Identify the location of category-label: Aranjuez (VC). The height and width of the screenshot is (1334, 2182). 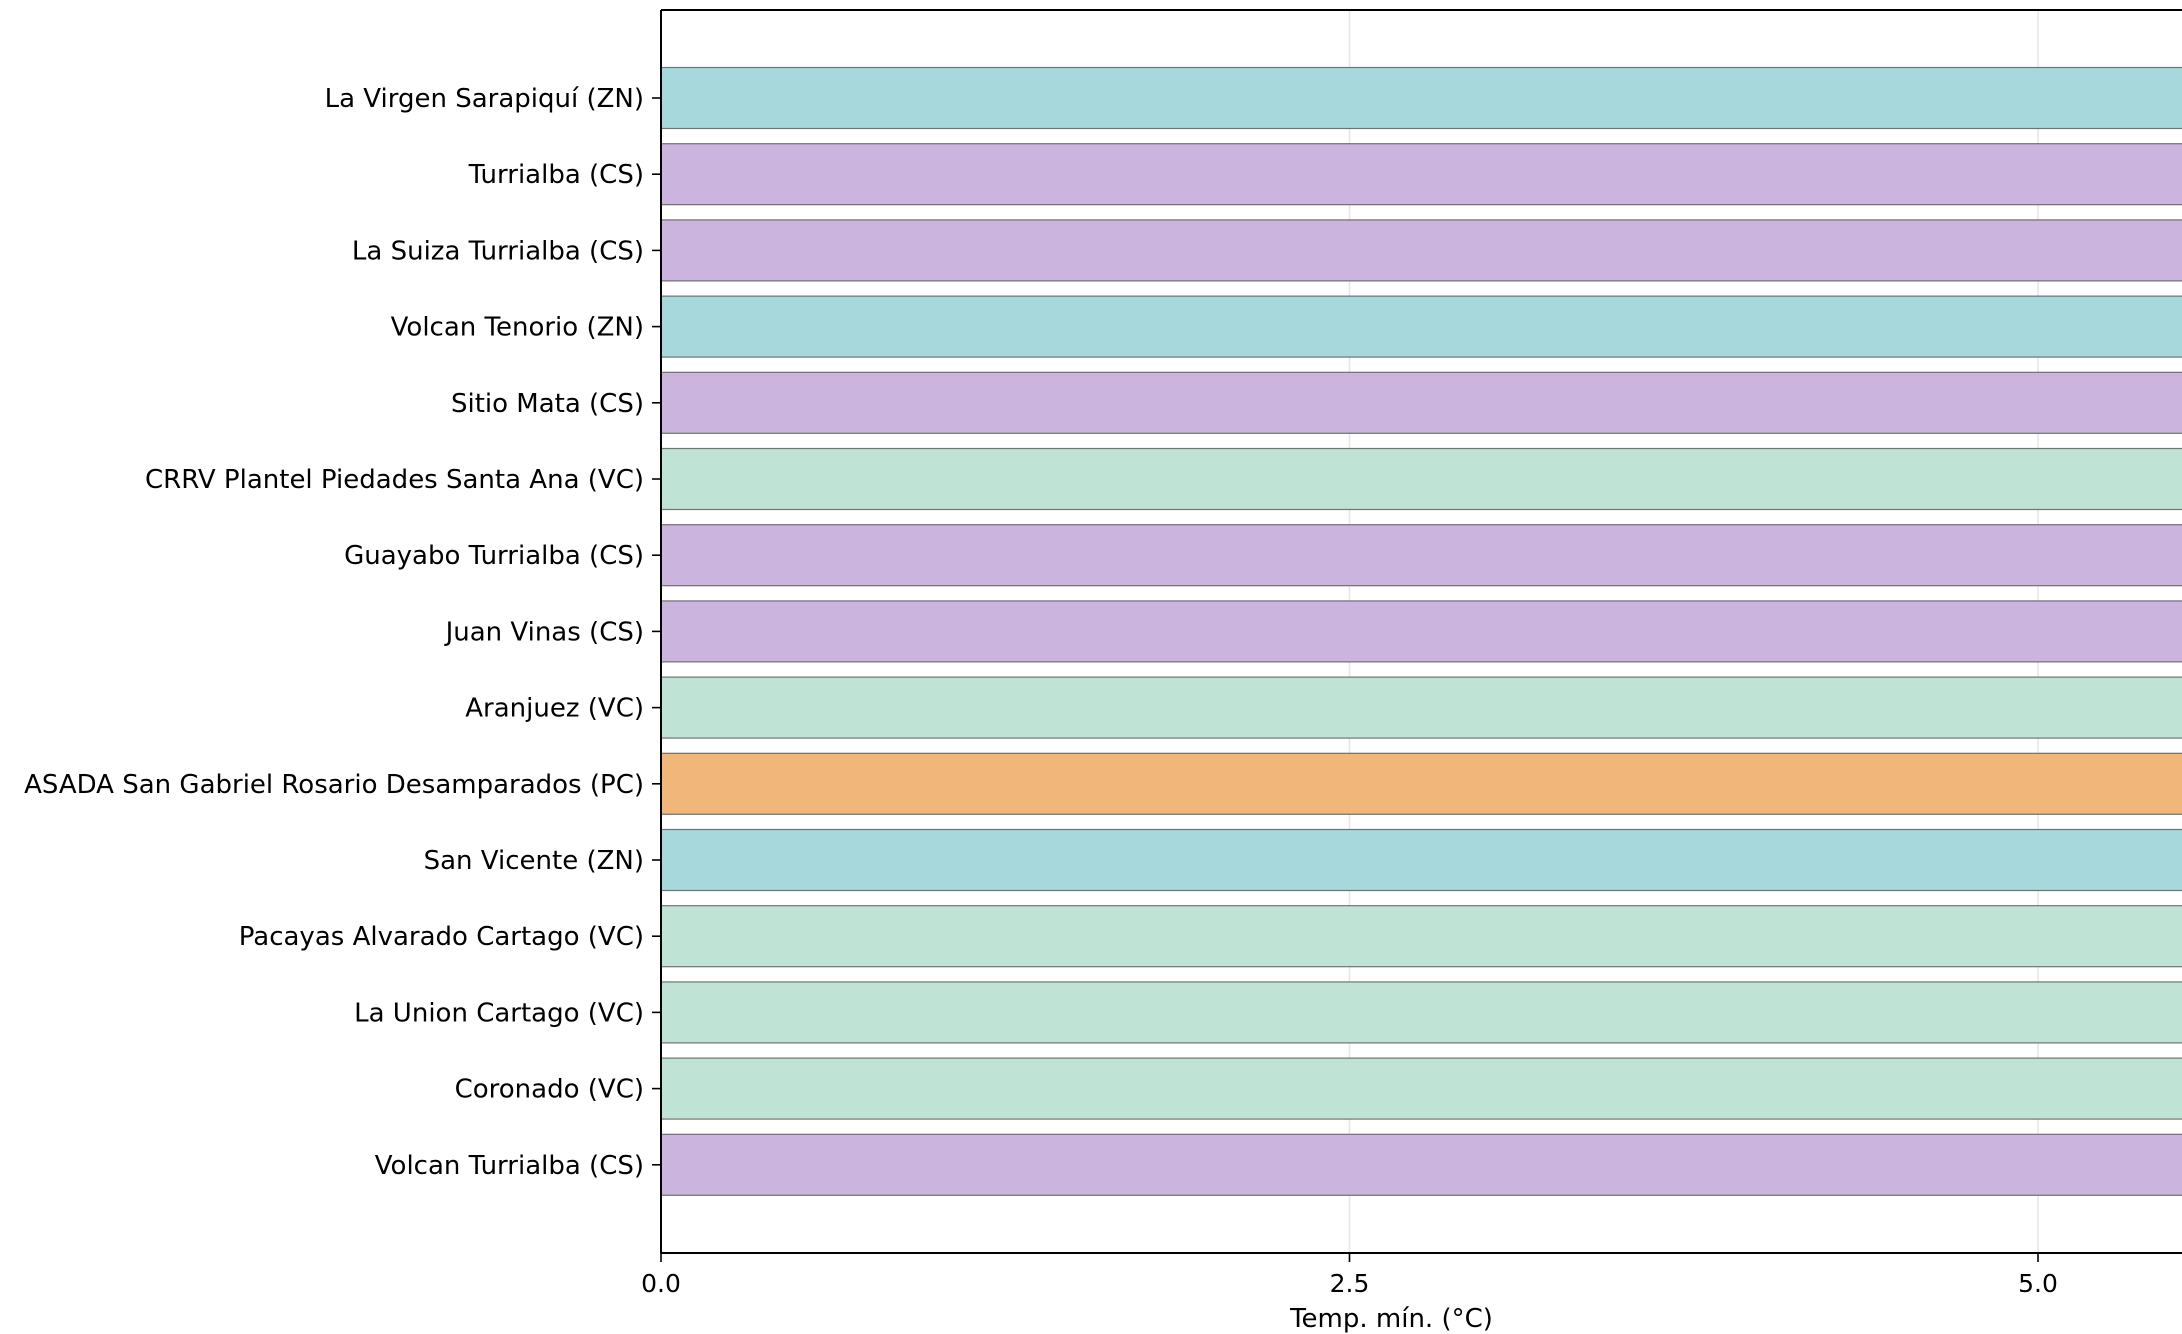
(554, 709).